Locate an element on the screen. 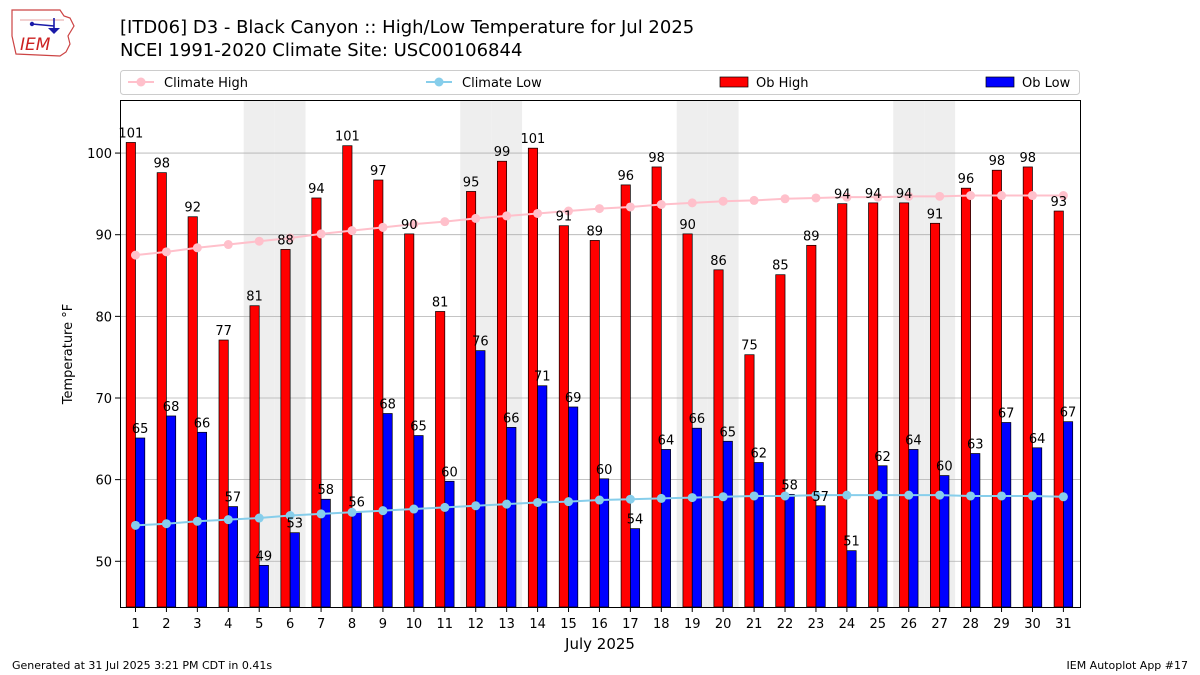 This screenshot has width=1200, height=675. y-axis-label: Temperature °F is located at coordinates (68, 354).